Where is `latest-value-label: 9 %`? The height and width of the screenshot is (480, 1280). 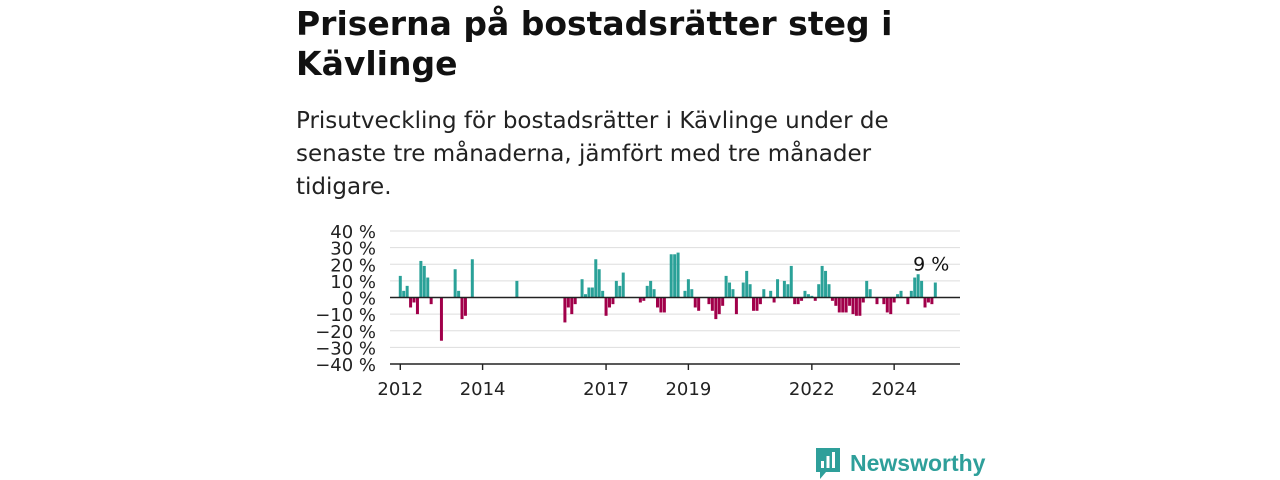
latest-value-label: 9 % is located at coordinates (931, 265).